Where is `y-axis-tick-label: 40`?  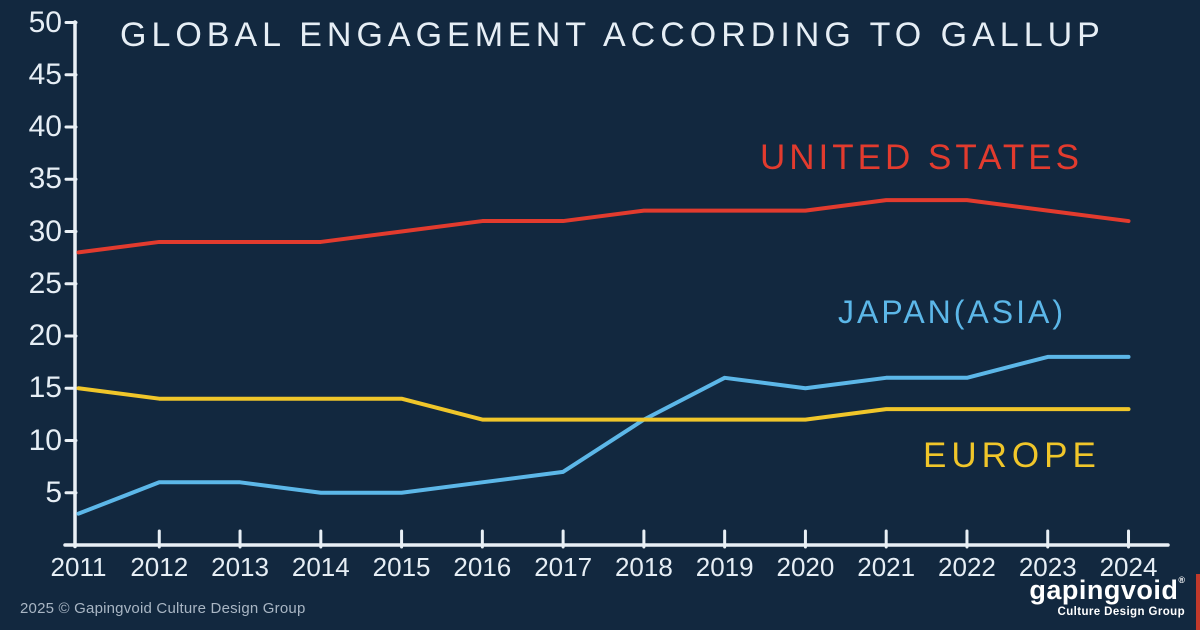 y-axis-tick-label: 40 is located at coordinates (45, 126).